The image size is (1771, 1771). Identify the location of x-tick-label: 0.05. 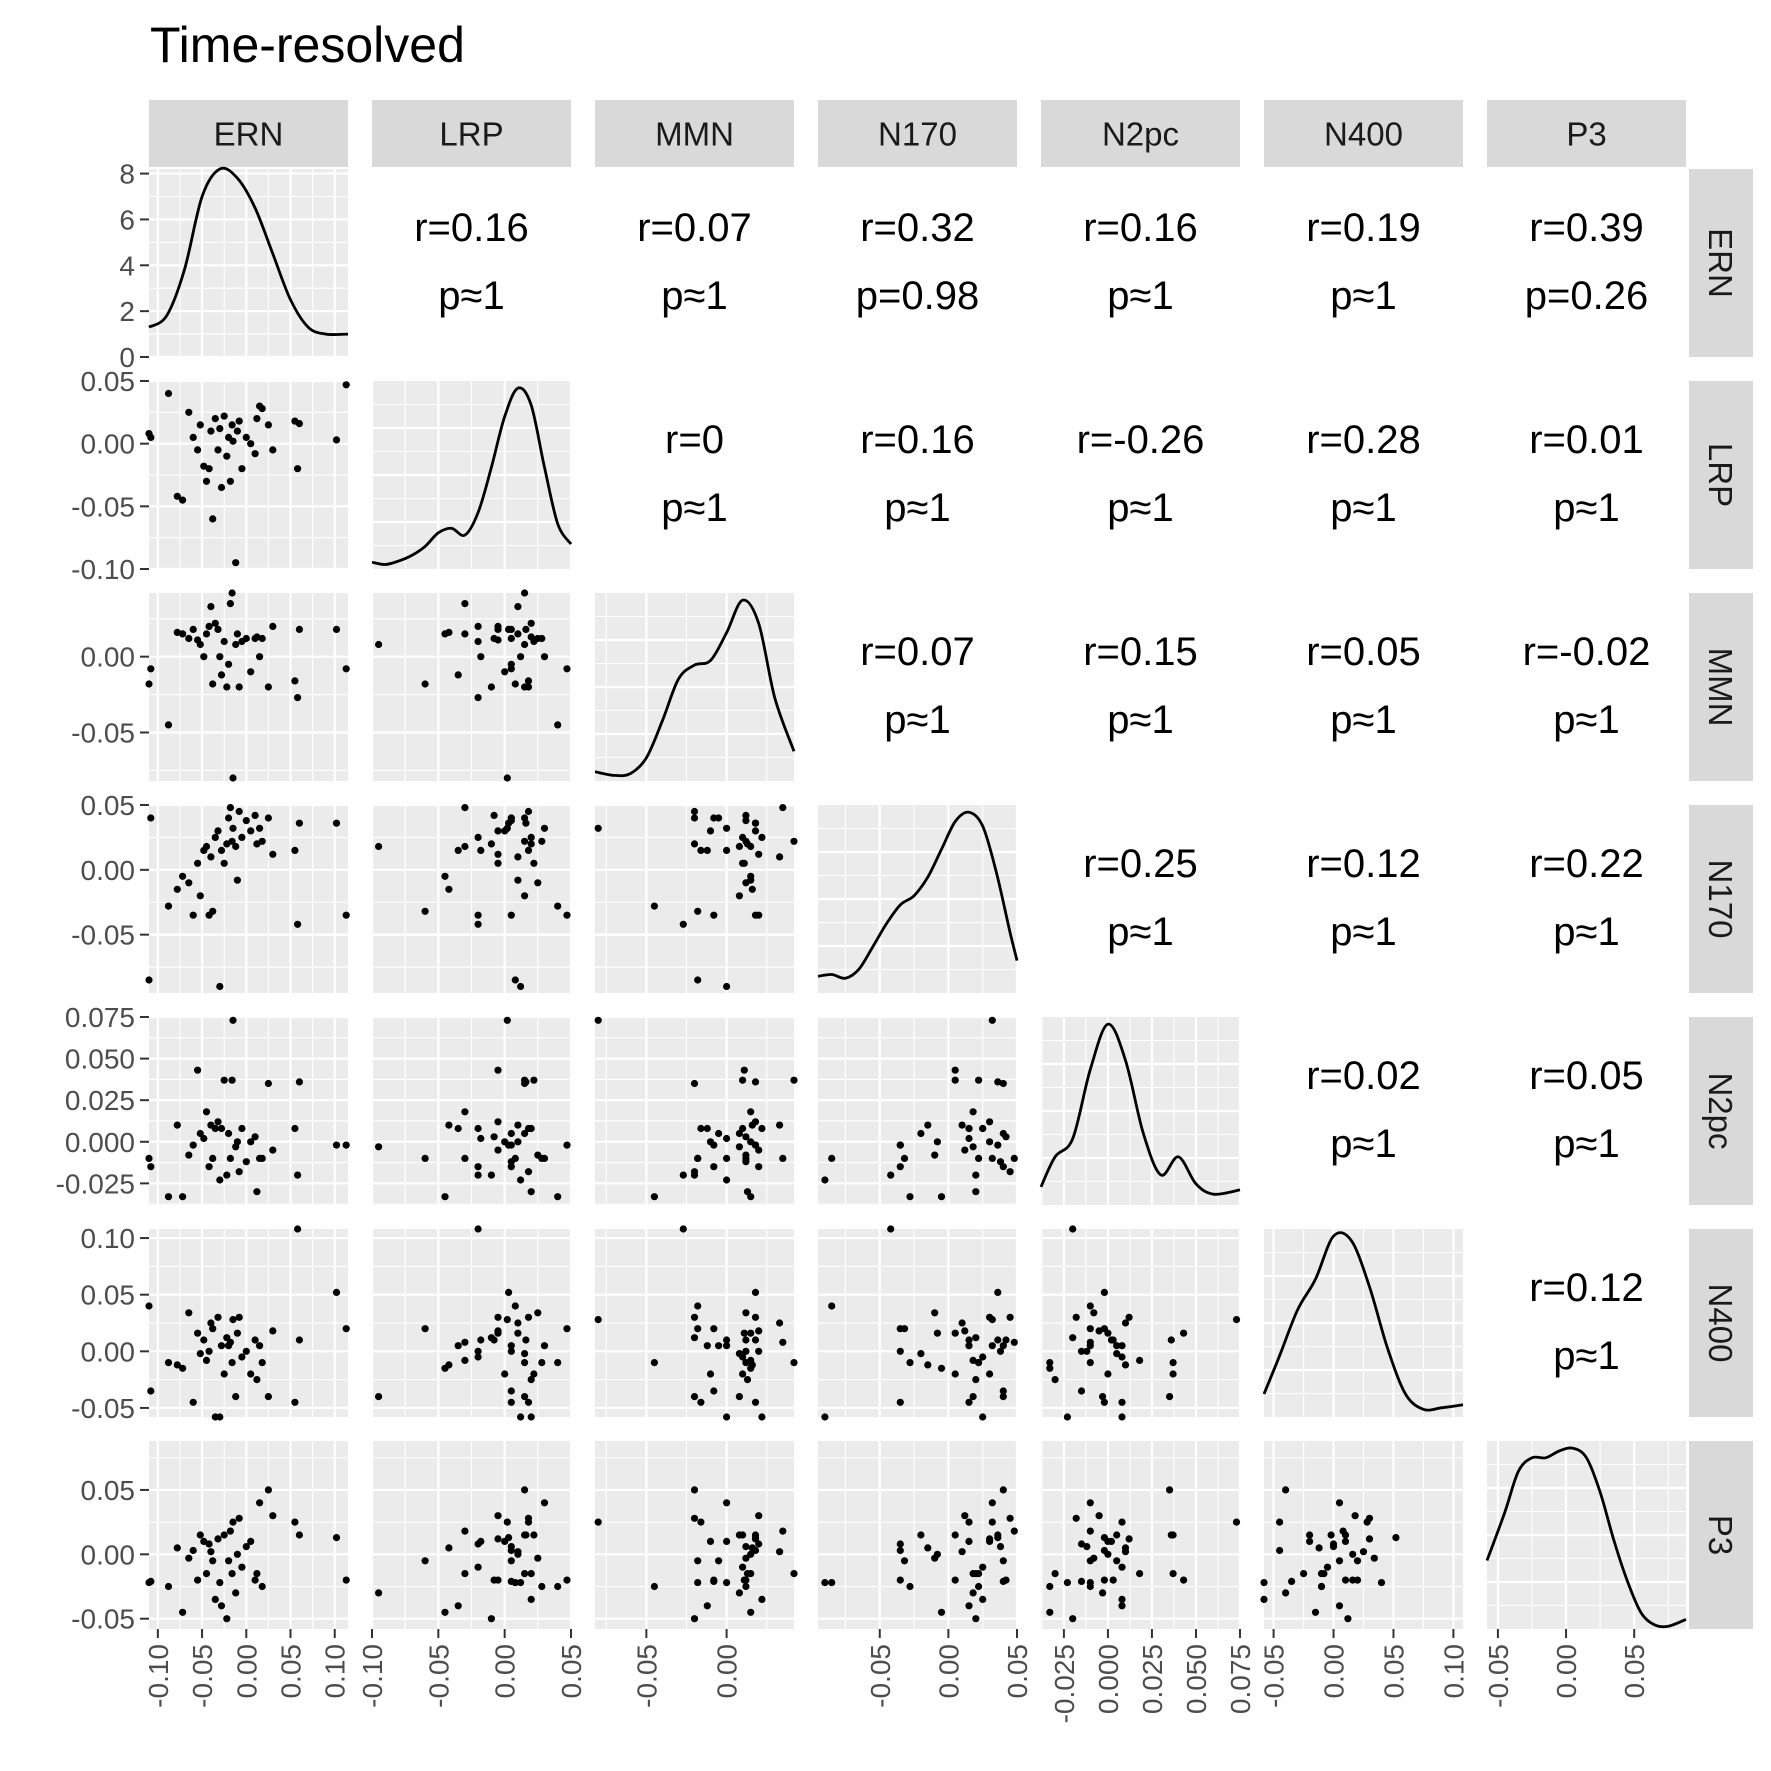
(1017, 1671).